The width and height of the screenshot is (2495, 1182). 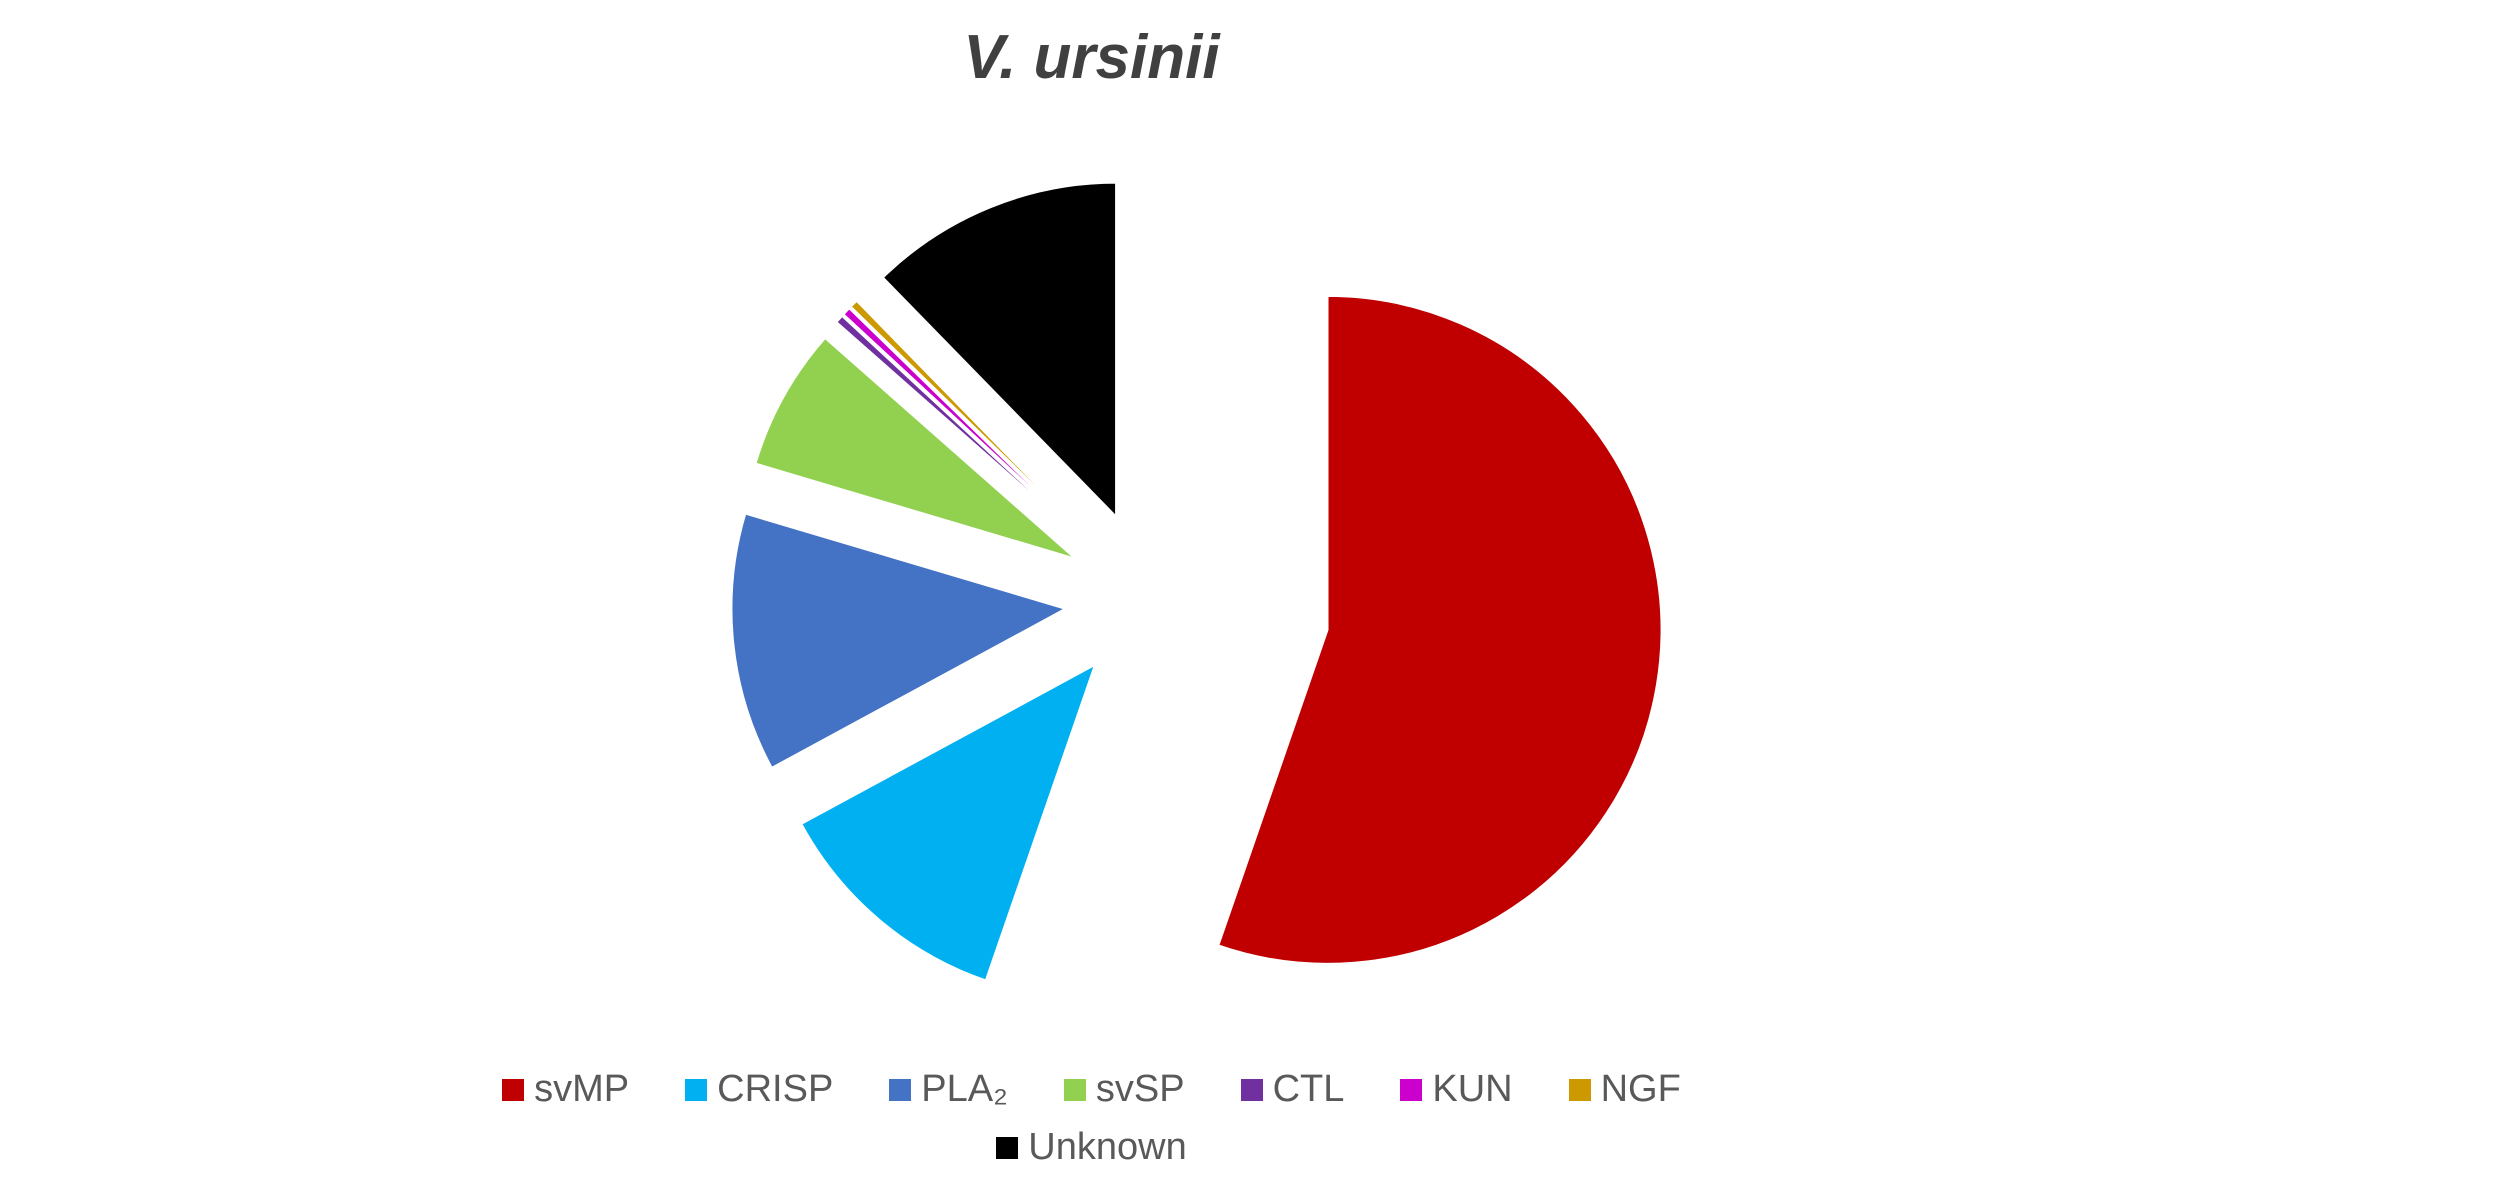 What do you see at coordinates (1640, 1089) in the screenshot?
I see `legend-label: NGF` at bounding box center [1640, 1089].